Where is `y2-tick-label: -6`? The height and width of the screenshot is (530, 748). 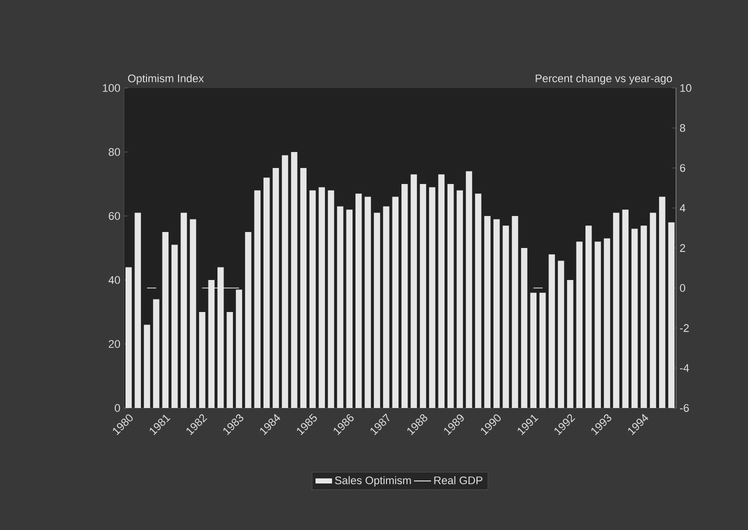 y2-tick-label: -6 is located at coordinates (684, 408).